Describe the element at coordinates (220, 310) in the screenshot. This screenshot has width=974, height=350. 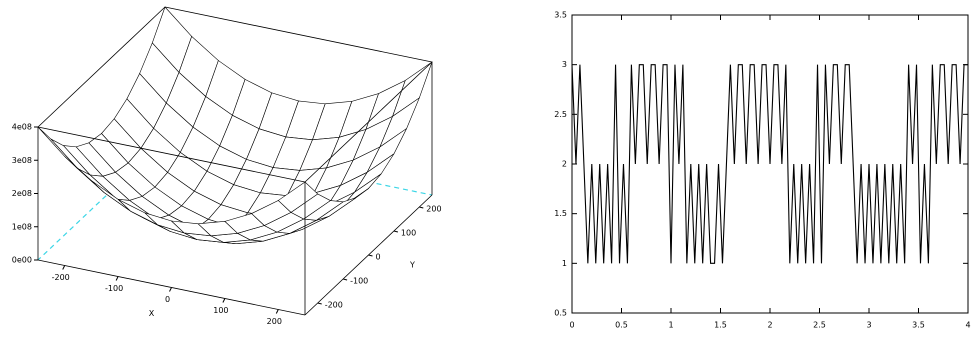
I see `x-tick-label: 100` at that location.